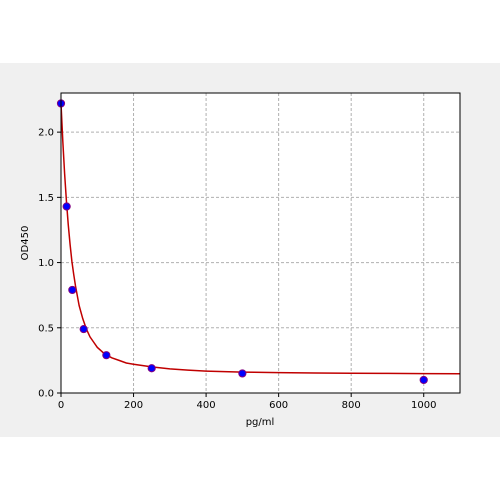 This screenshot has width=500, height=500. Describe the element at coordinates (351, 405) in the screenshot. I see `x-tick-label: 800` at that location.